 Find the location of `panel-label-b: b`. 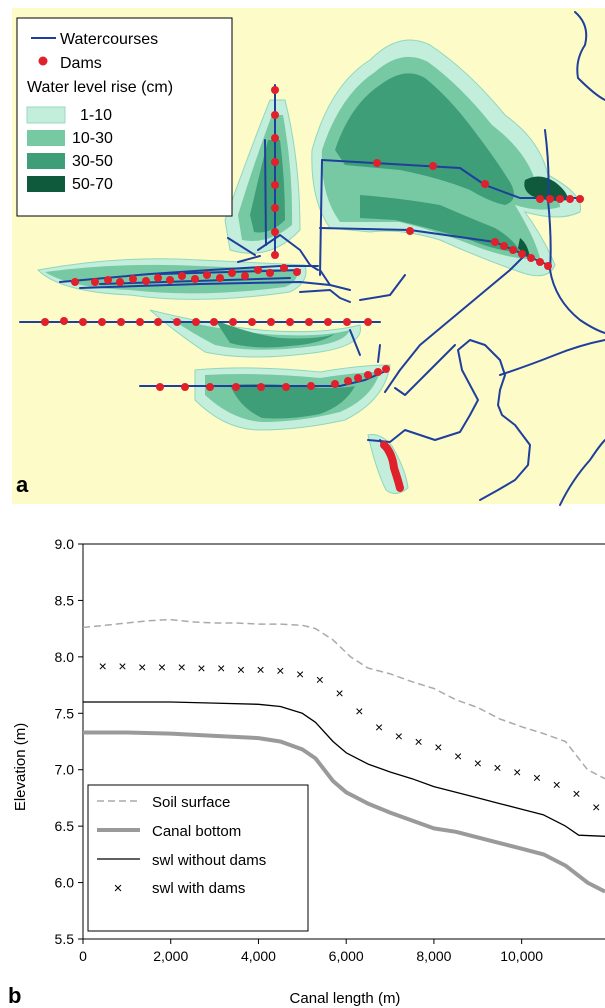

panel-label-b: b is located at coordinates (14, 995).